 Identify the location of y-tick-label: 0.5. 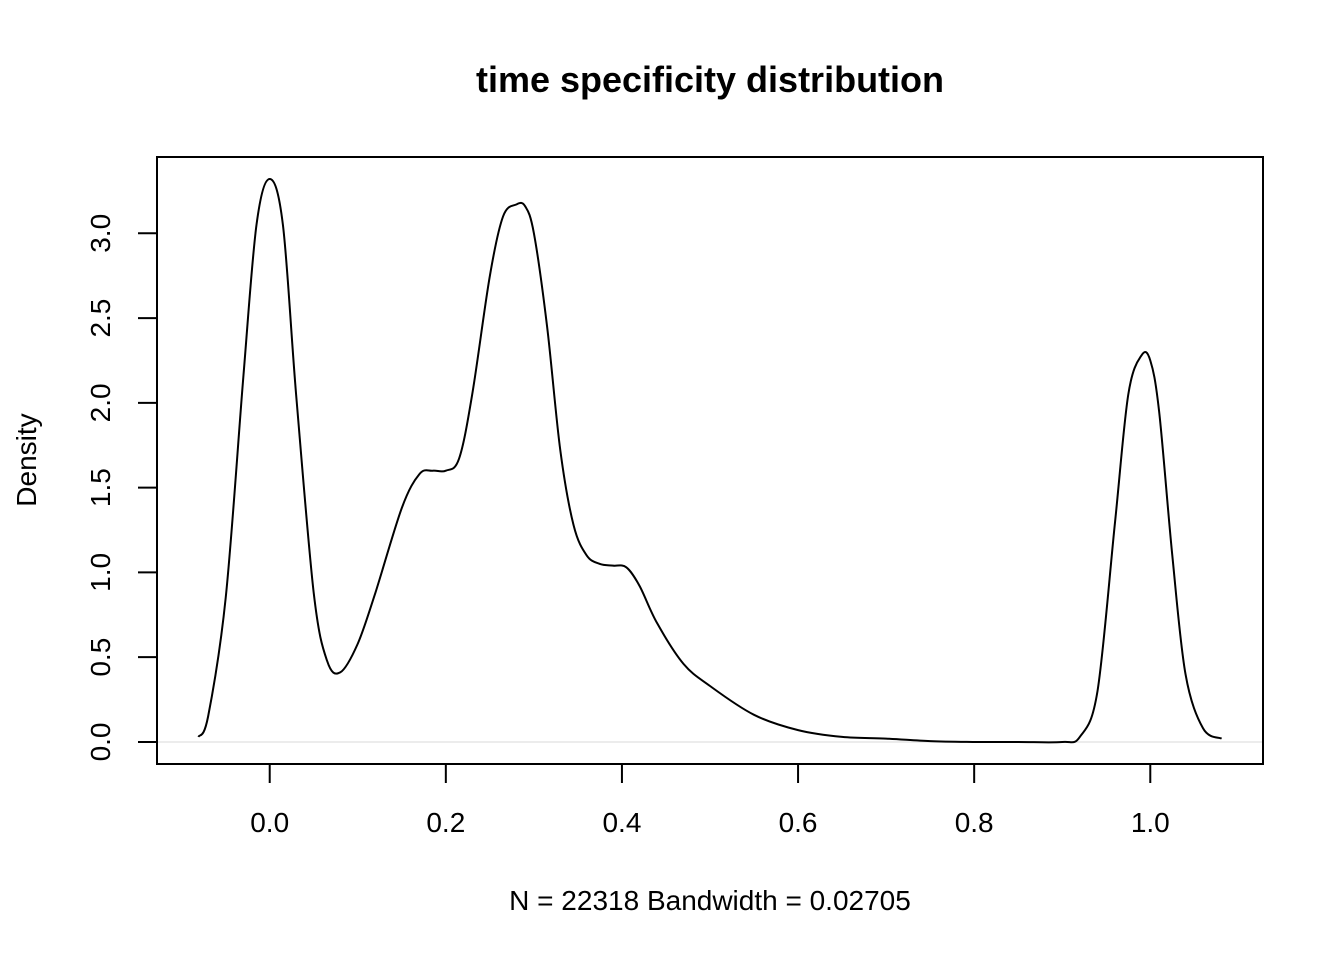
(100, 657).